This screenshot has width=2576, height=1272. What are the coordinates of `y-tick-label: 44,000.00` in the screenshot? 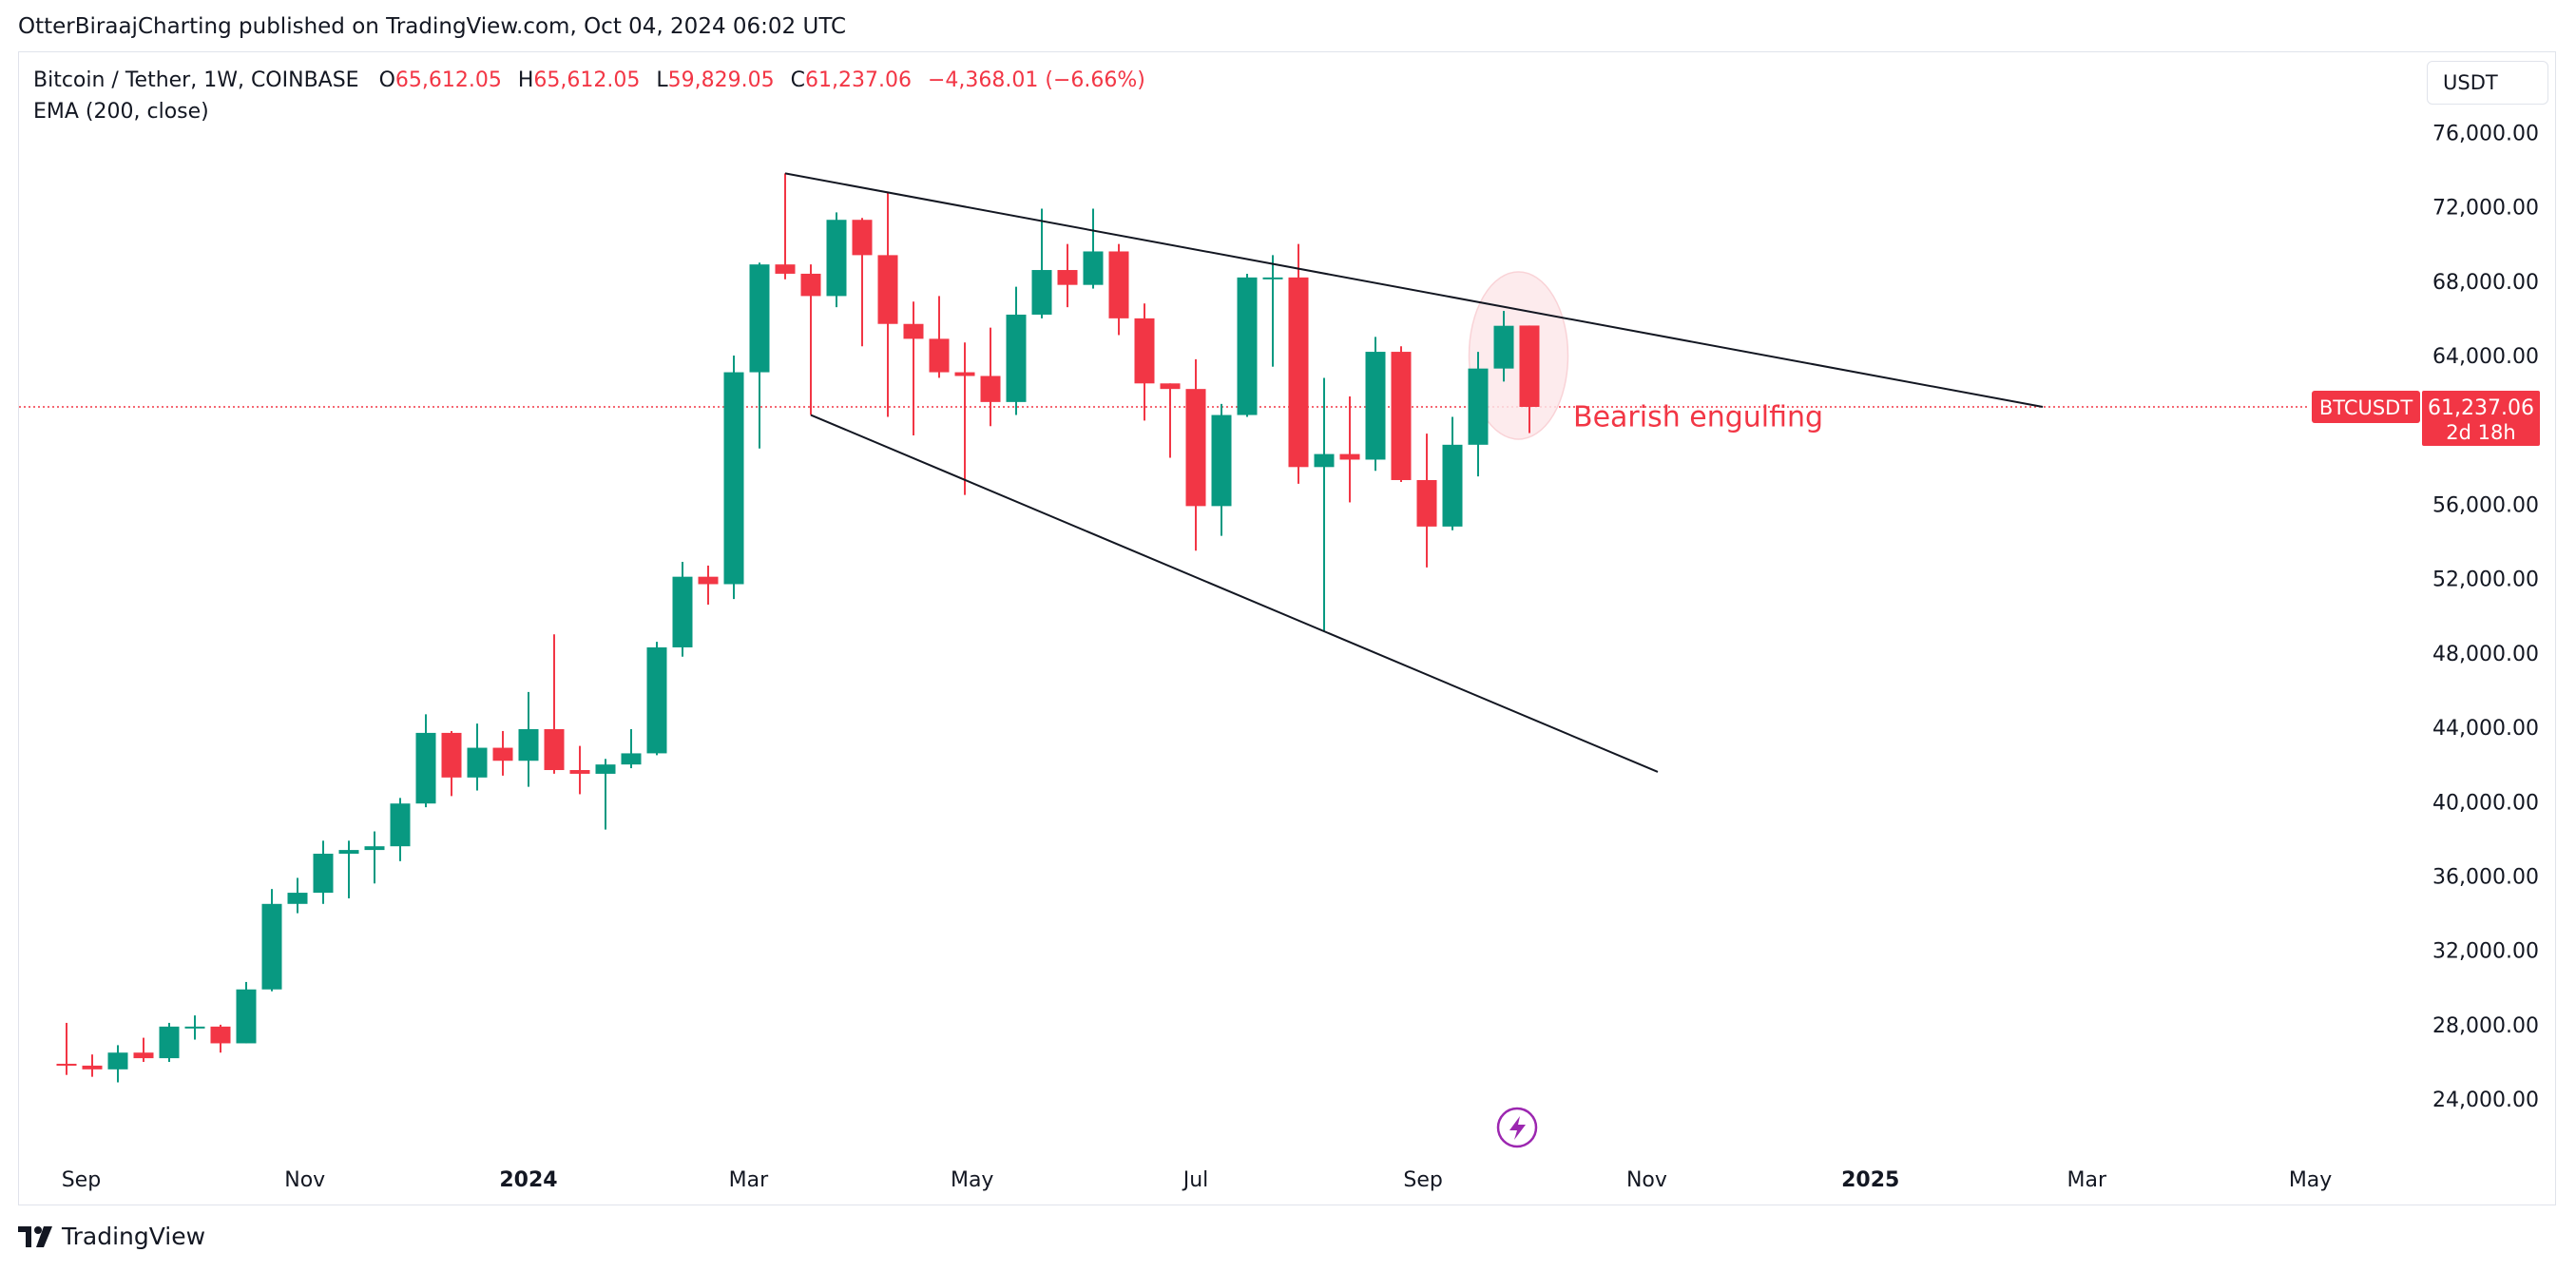 It's located at (2485, 729).